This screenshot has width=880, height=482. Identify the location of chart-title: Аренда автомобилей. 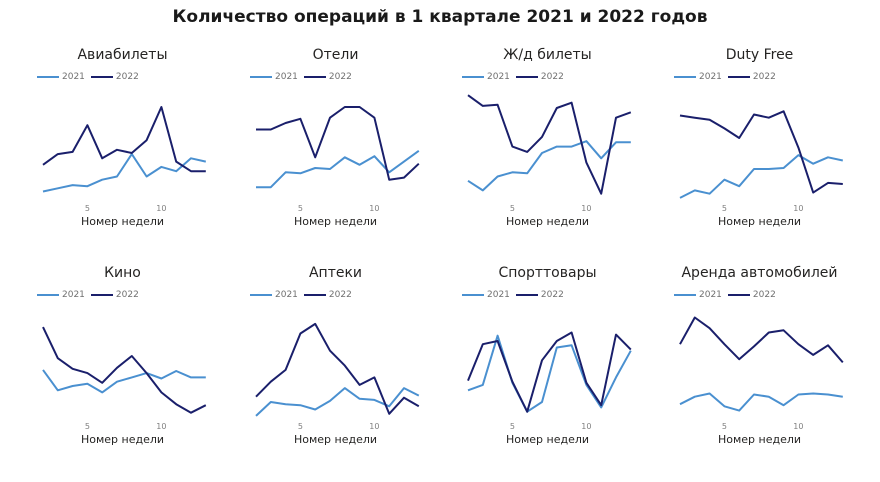
(759, 273).